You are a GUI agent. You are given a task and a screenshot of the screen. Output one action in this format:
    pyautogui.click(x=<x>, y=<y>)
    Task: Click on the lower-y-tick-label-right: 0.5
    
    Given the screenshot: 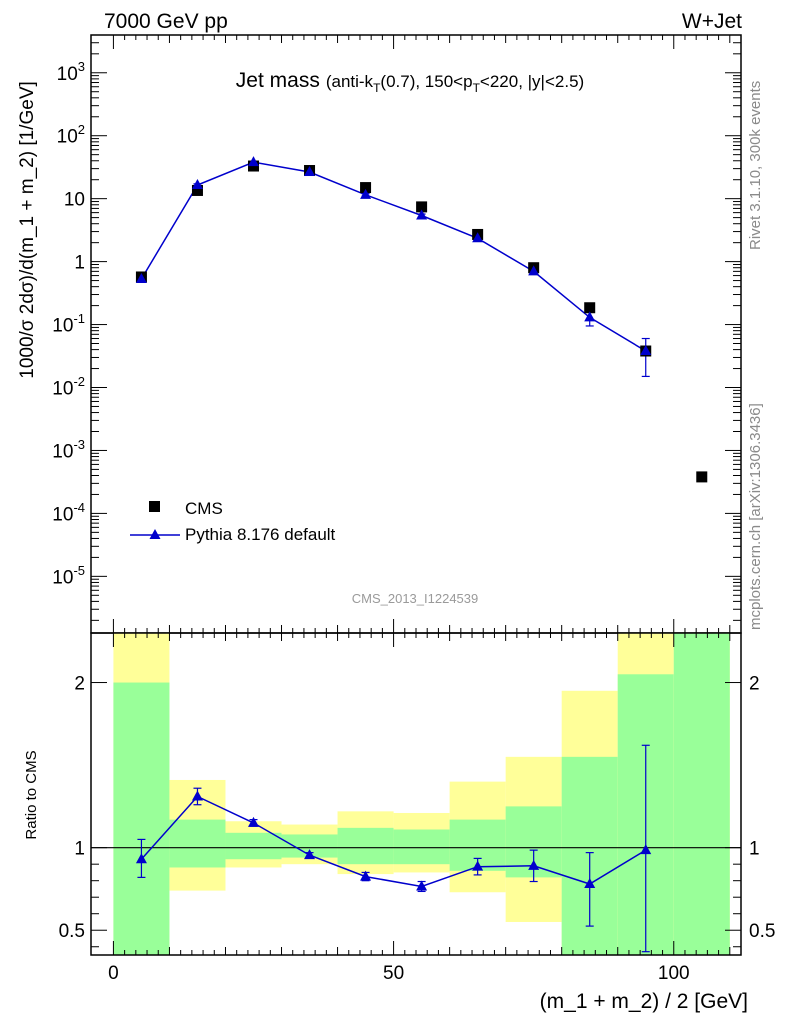 What is the action you would take?
    pyautogui.click(x=762, y=931)
    